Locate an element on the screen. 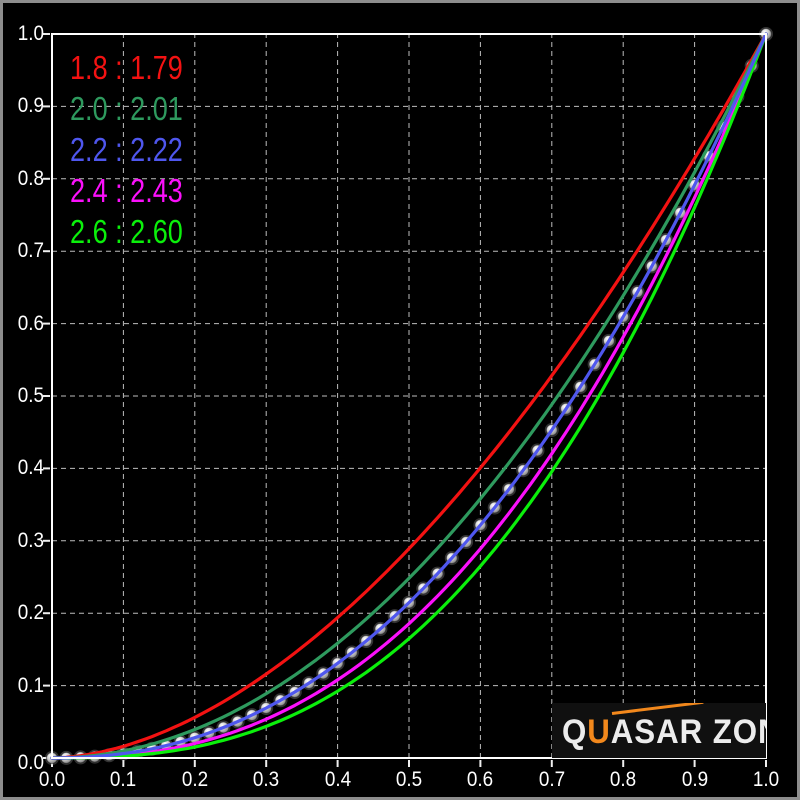 This screenshot has height=800, width=800. logo-text: QUASAR ZONE is located at coordinates (664, 730).